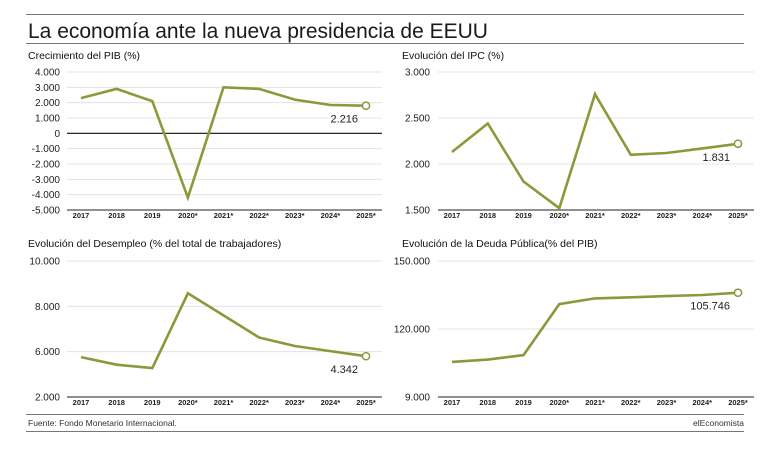 This screenshot has width=770, height=453. I want to click on y-tick-label: -5.000, so click(46, 211).